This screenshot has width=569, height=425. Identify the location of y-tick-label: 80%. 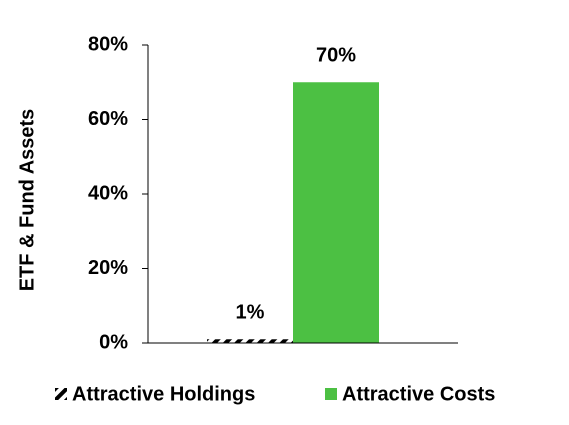
(108, 44).